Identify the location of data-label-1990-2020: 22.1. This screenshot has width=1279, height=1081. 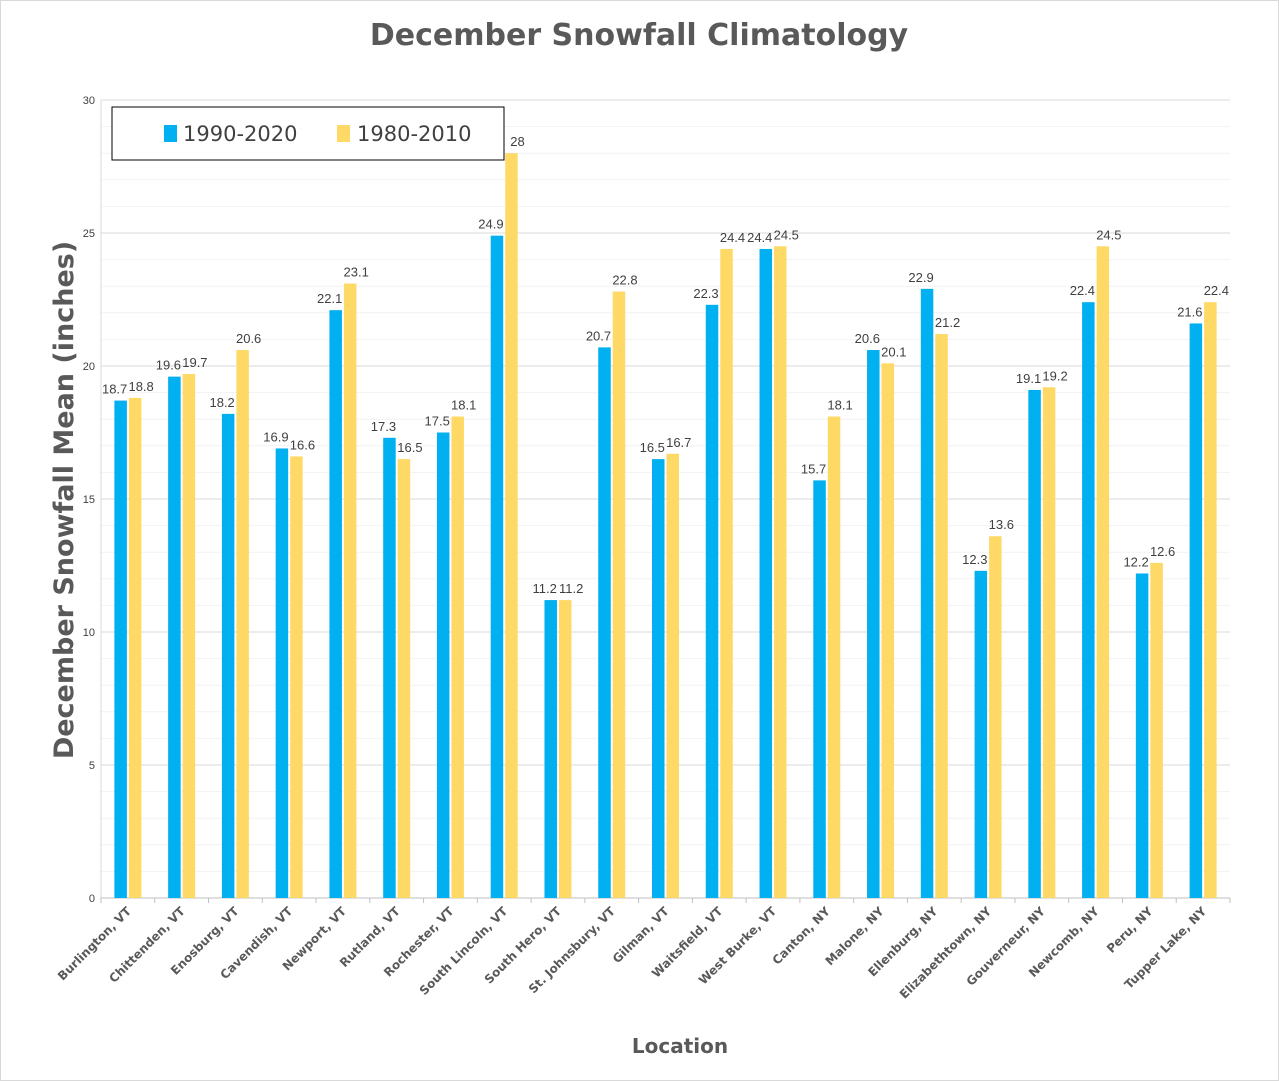
(329, 298).